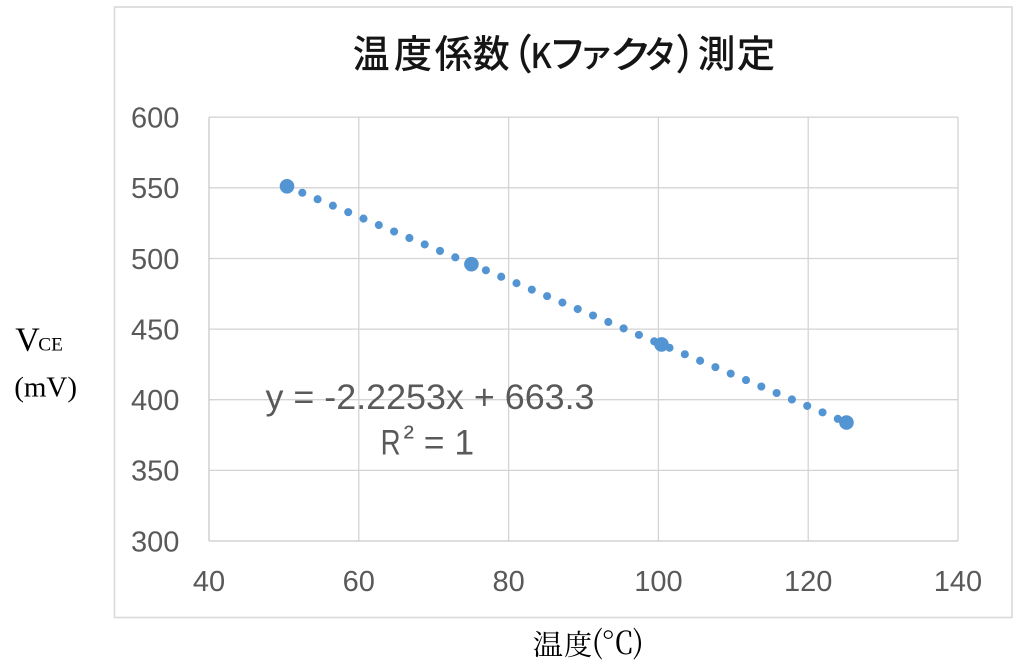  I want to click on svg-text: = 1, so click(449, 443).